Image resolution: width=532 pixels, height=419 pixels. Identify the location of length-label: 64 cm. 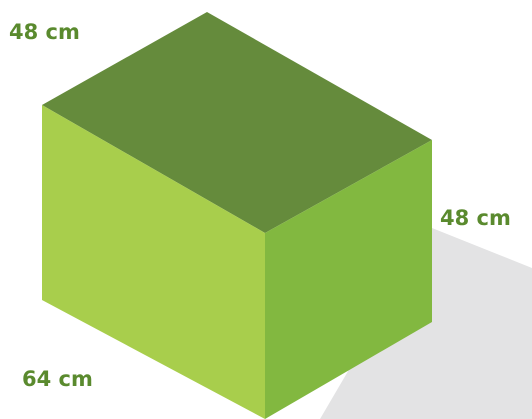
(57, 379).